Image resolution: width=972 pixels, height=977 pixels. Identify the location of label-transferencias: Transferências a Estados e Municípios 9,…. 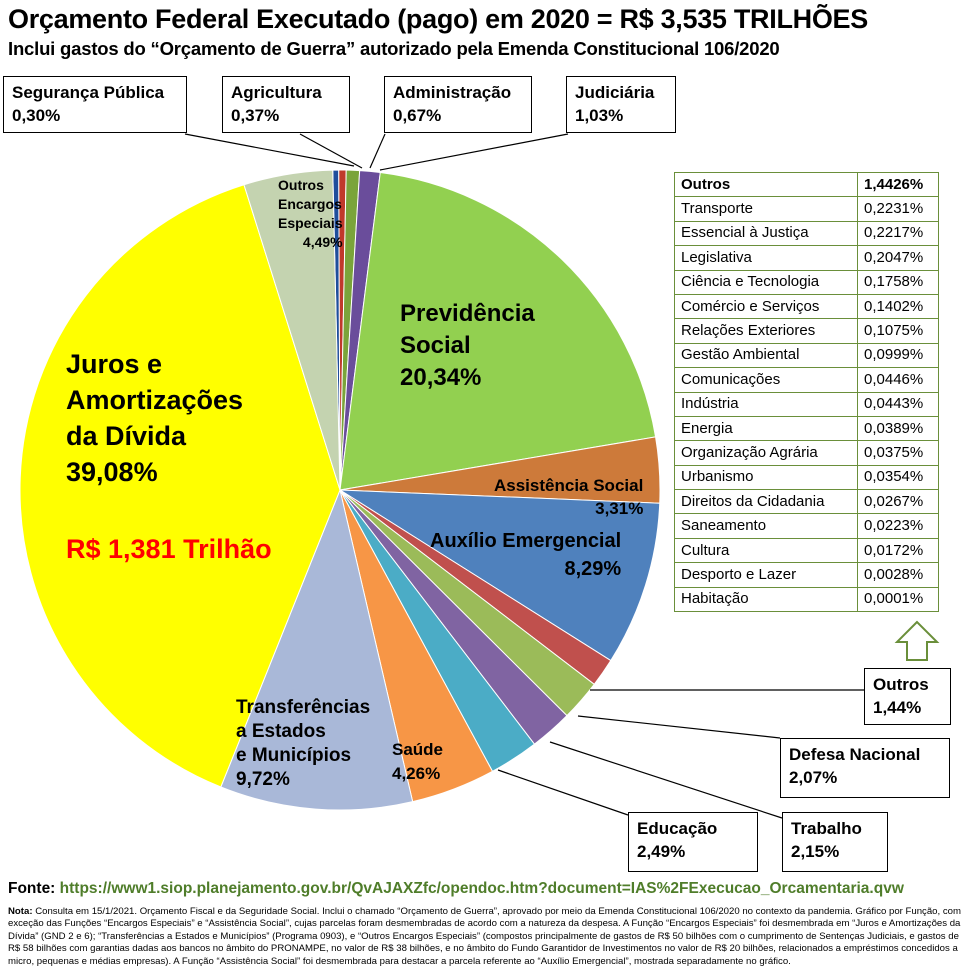
(303, 743).